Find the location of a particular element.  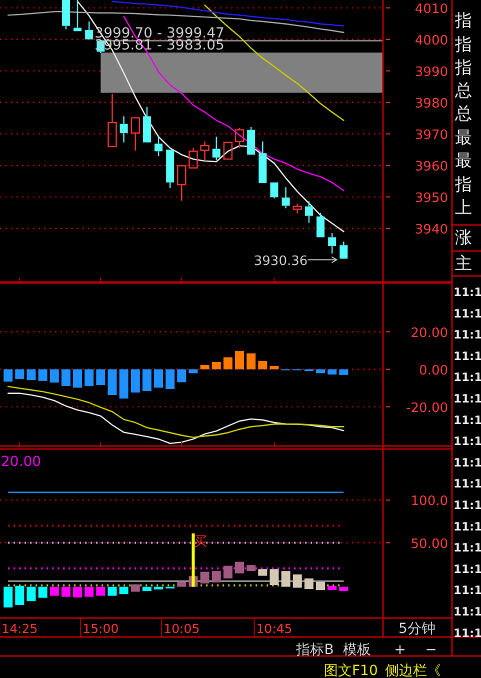

text: 5分钟 is located at coordinates (417, 629).